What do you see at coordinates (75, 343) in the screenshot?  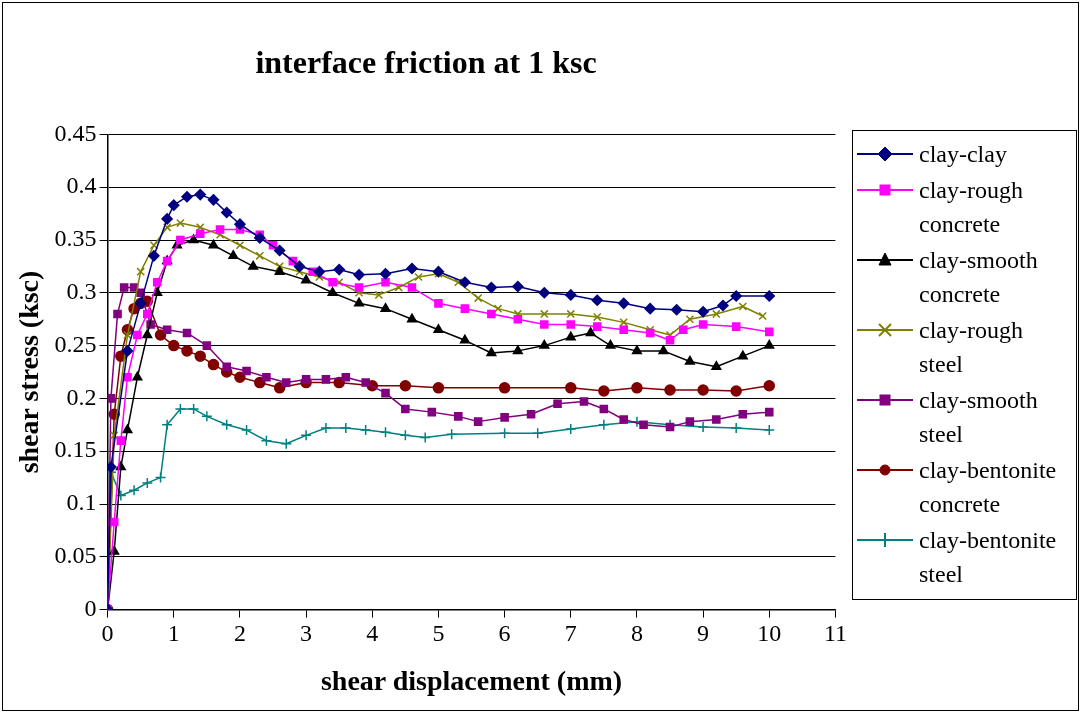 I see `y-tick-label: 0.25` at bounding box center [75, 343].